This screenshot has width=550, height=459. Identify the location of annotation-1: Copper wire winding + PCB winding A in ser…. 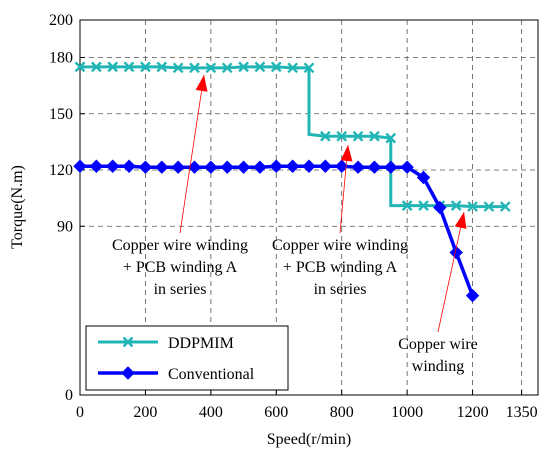
(340, 221).